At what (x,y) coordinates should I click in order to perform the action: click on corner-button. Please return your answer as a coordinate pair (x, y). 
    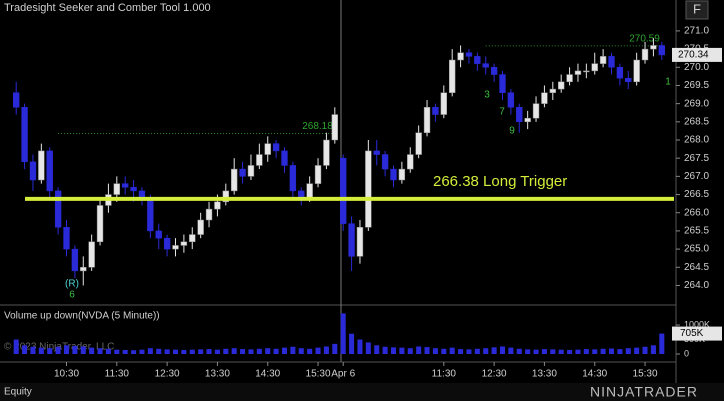
    Looking at the image, I should click on (697, 10).